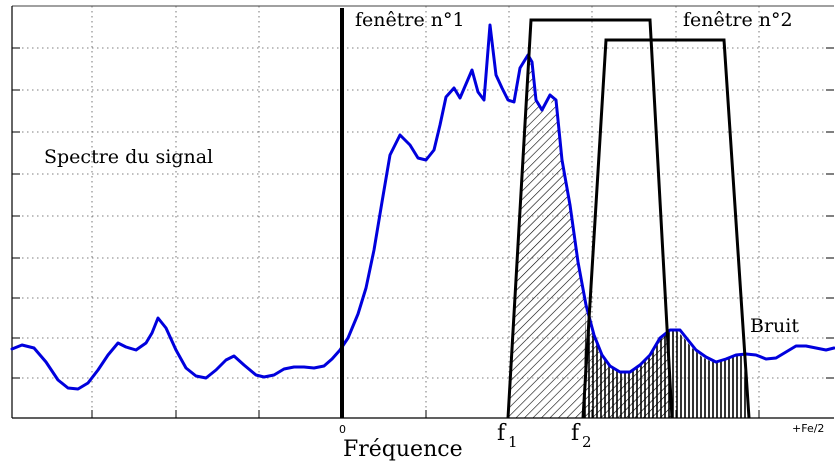 This screenshot has width=835, height=461. I want to click on x-axis-label: Fréquence, so click(403, 449).